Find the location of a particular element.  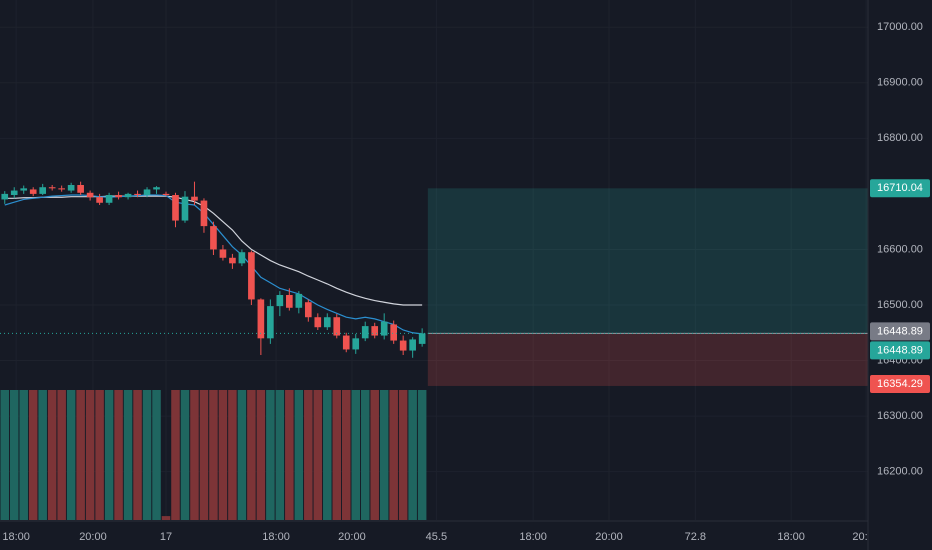

x-tick-label: 17 is located at coordinates (166, 537).